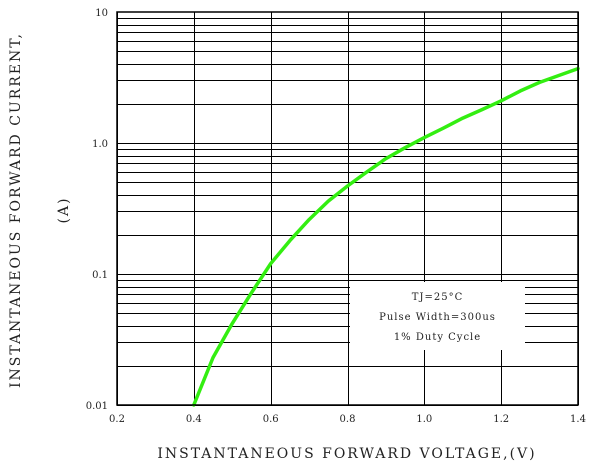 This screenshot has width=589, height=467. I want to click on y-axis-title: INSTANTANEOUS FORWARD CURRENT,, so click(16, 210).